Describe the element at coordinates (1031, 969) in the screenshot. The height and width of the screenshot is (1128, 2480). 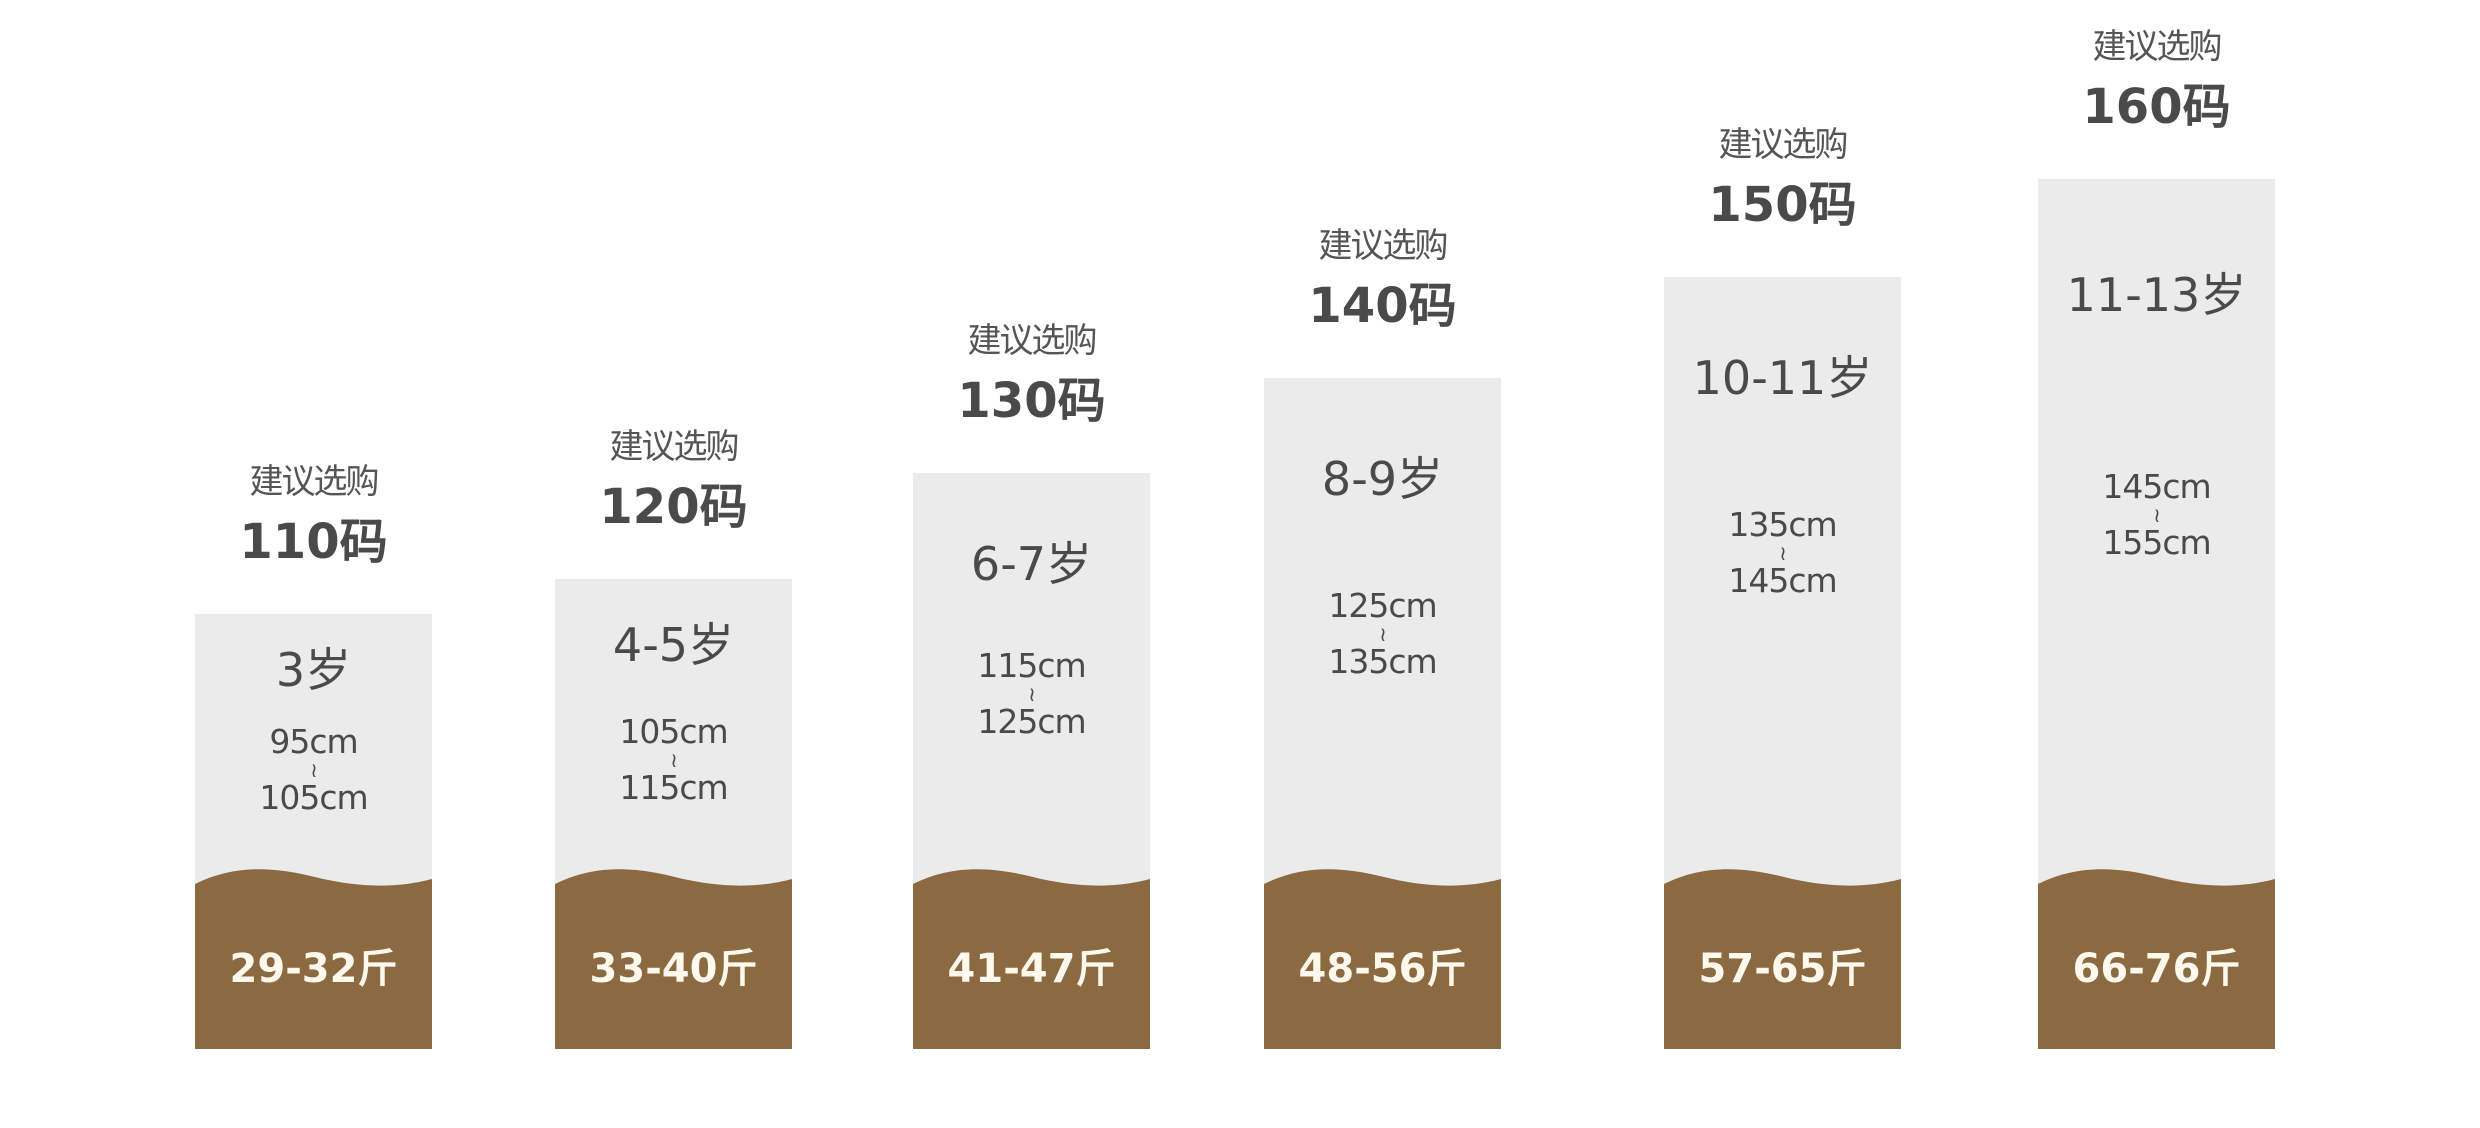
I see `weight-range: 41-47斤` at that location.